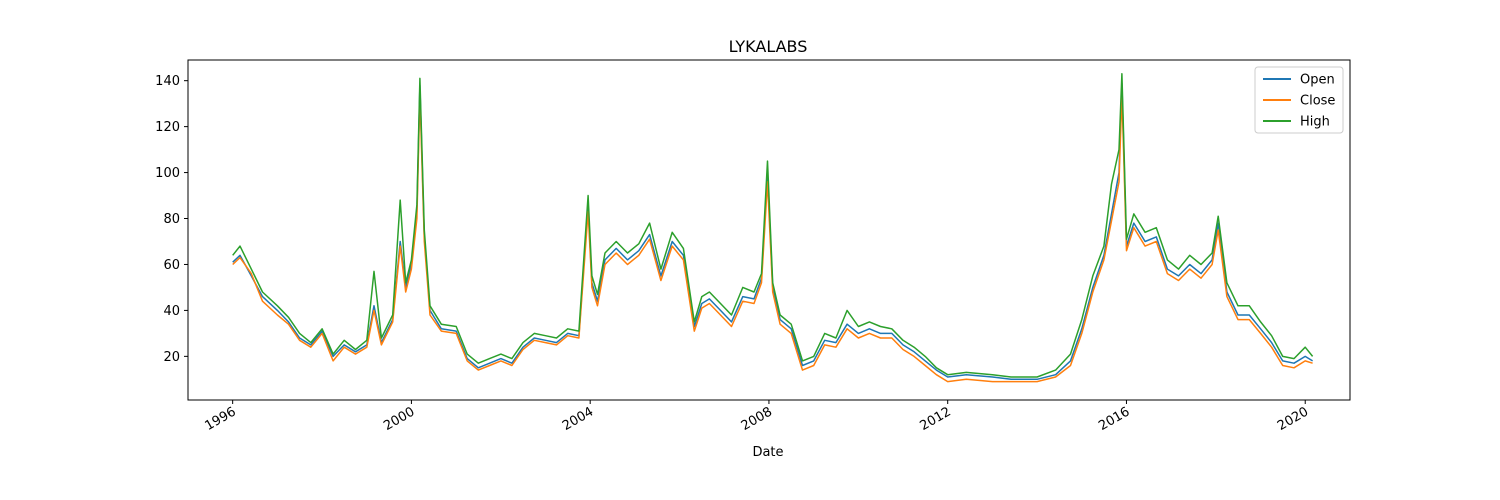  What do you see at coordinates (171, 311) in the screenshot?
I see `y-tick-label: 40` at bounding box center [171, 311].